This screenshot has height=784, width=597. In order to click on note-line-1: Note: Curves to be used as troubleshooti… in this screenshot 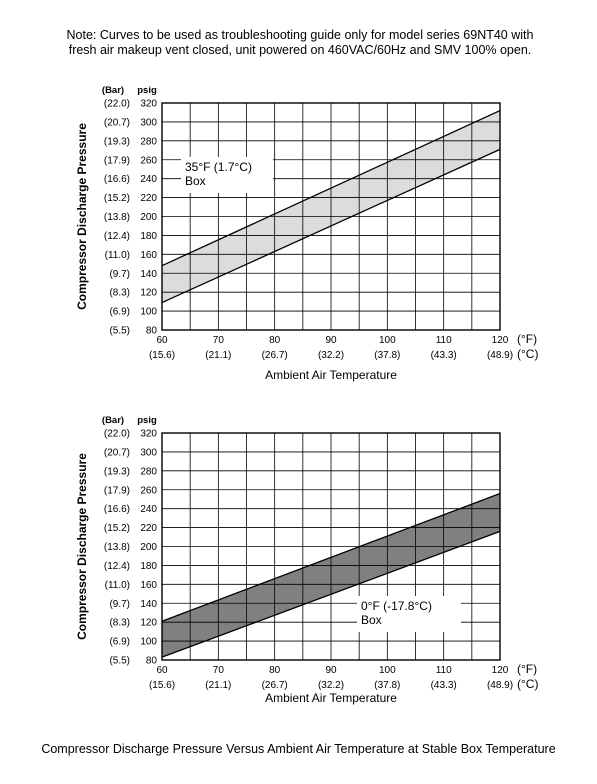, I will do `click(300, 35)`.